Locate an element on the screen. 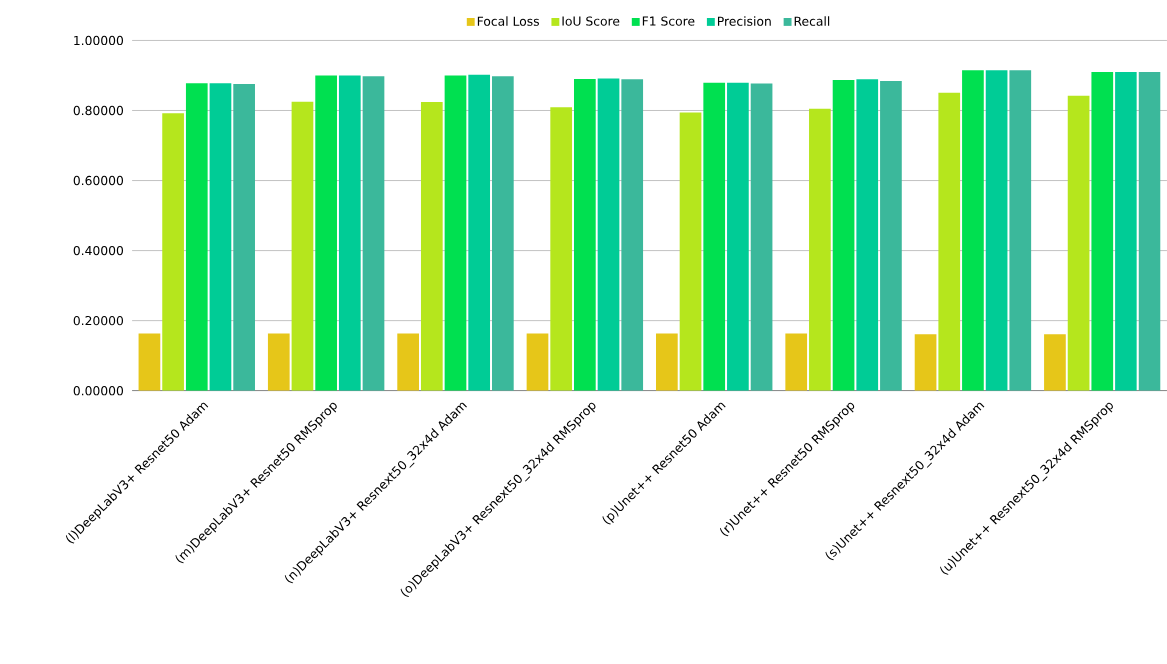 Image resolution: width=1167 pixels, height=664 pixels. legend-label: Precision is located at coordinates (744, 21).